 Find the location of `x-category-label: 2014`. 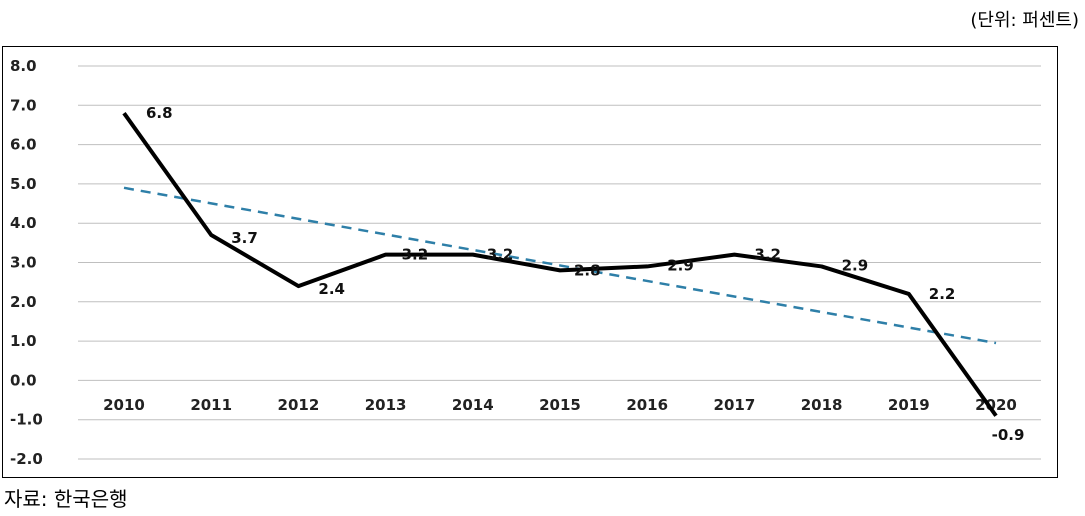

x-category-label: 2014 is located at coordinates (473, 405).